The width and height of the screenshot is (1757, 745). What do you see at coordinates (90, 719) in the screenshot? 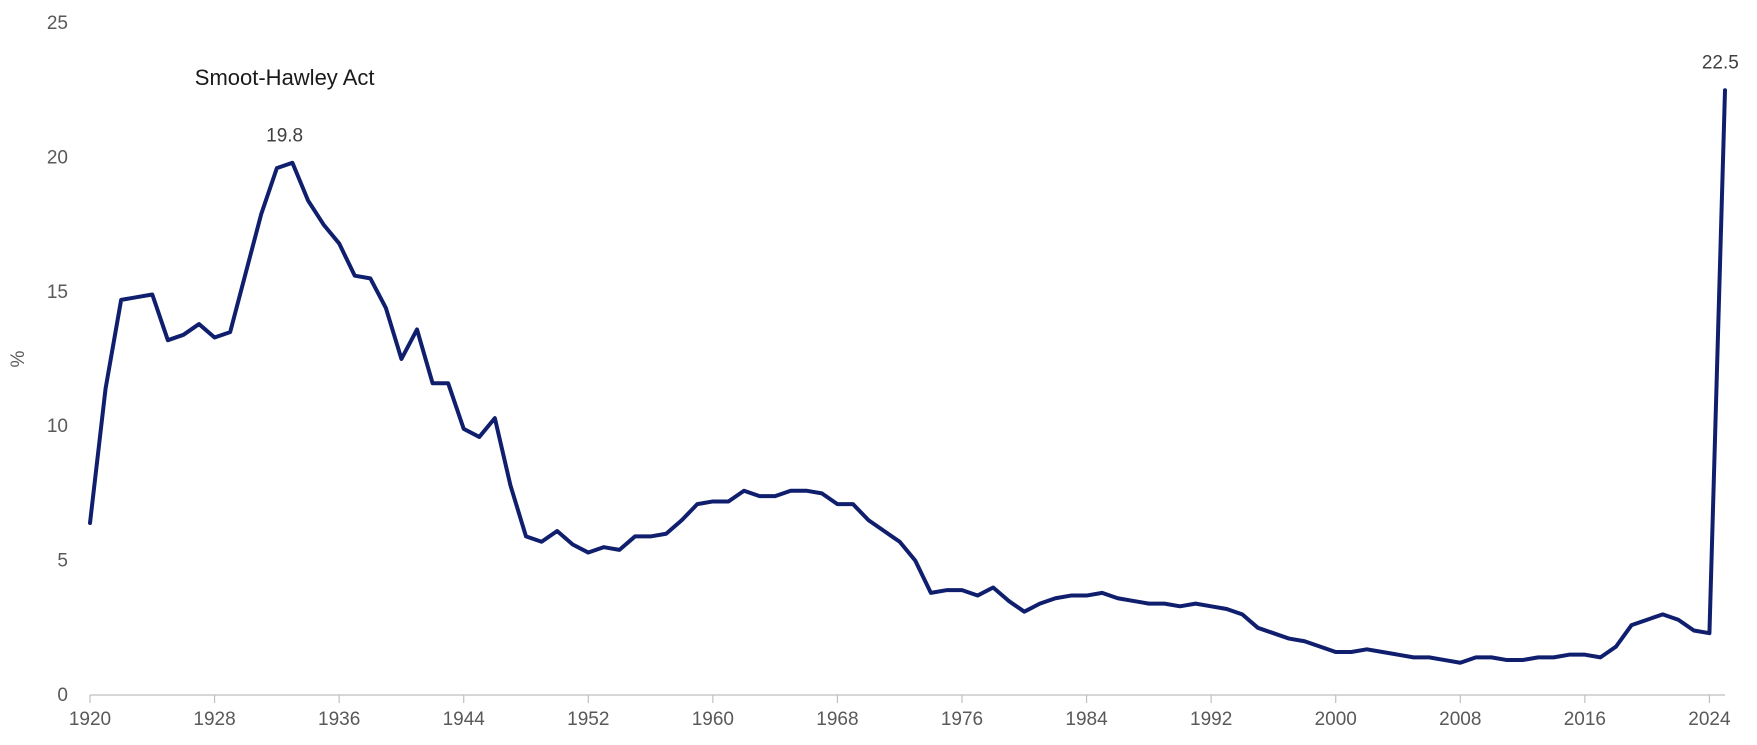
I see `x-tick-label: 1920` at bounding box center [90, 719].